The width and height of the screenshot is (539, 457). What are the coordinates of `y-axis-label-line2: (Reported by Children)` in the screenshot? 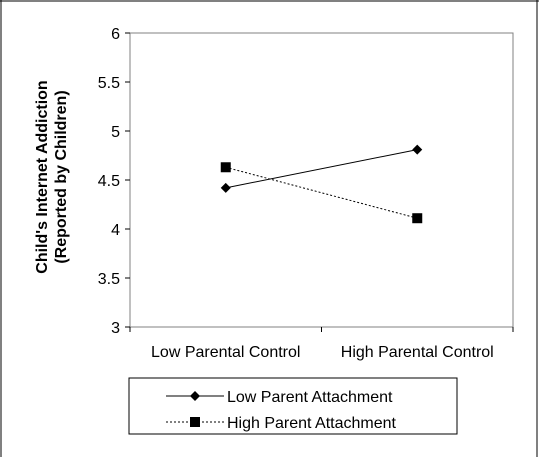 It's located at (61, 176).